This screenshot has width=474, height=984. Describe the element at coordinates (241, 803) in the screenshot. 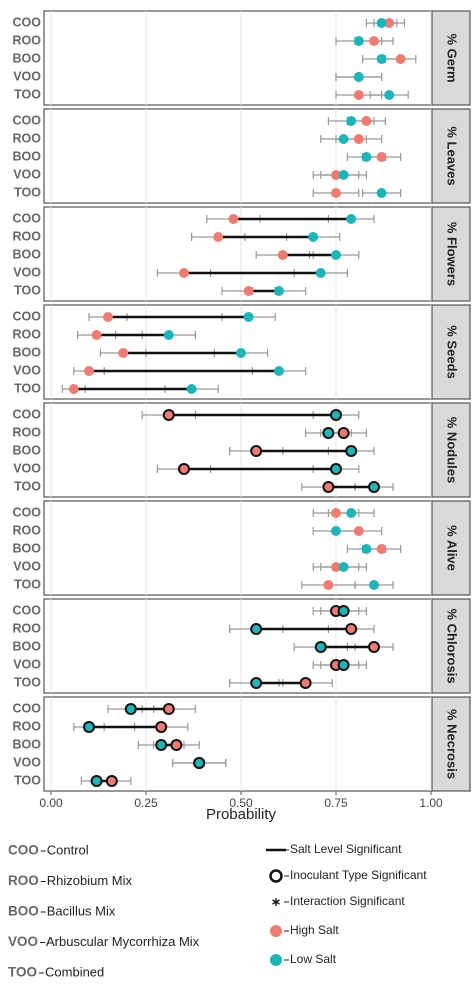

I see `x-tick-label: 0.50` at that location.